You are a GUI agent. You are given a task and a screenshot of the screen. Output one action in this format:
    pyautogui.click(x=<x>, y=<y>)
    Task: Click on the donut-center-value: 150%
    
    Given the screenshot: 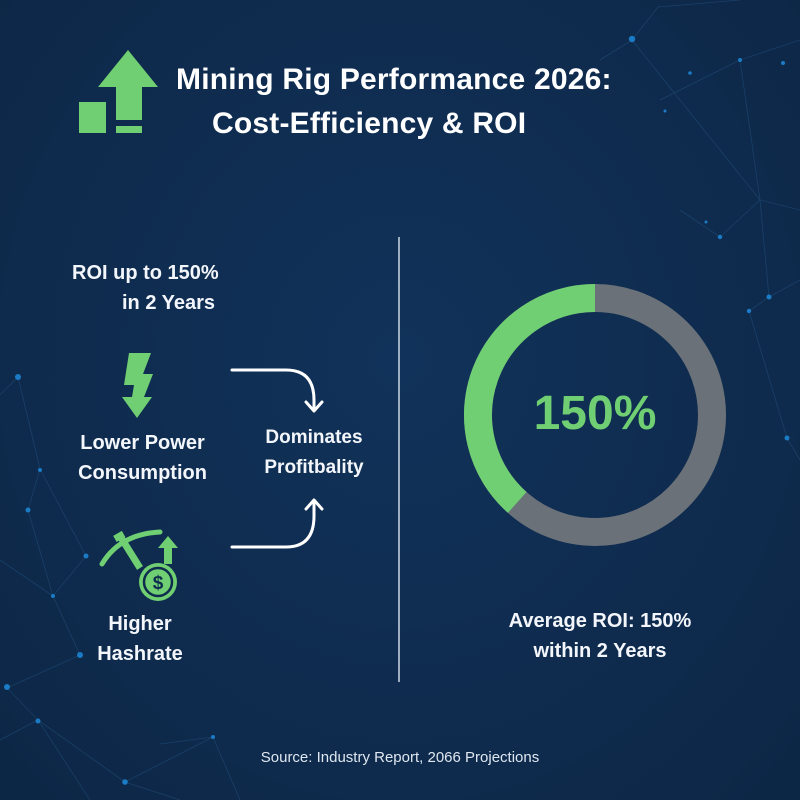 What is the action you would take?
    pyautogui.click(x=595, y=413)
    